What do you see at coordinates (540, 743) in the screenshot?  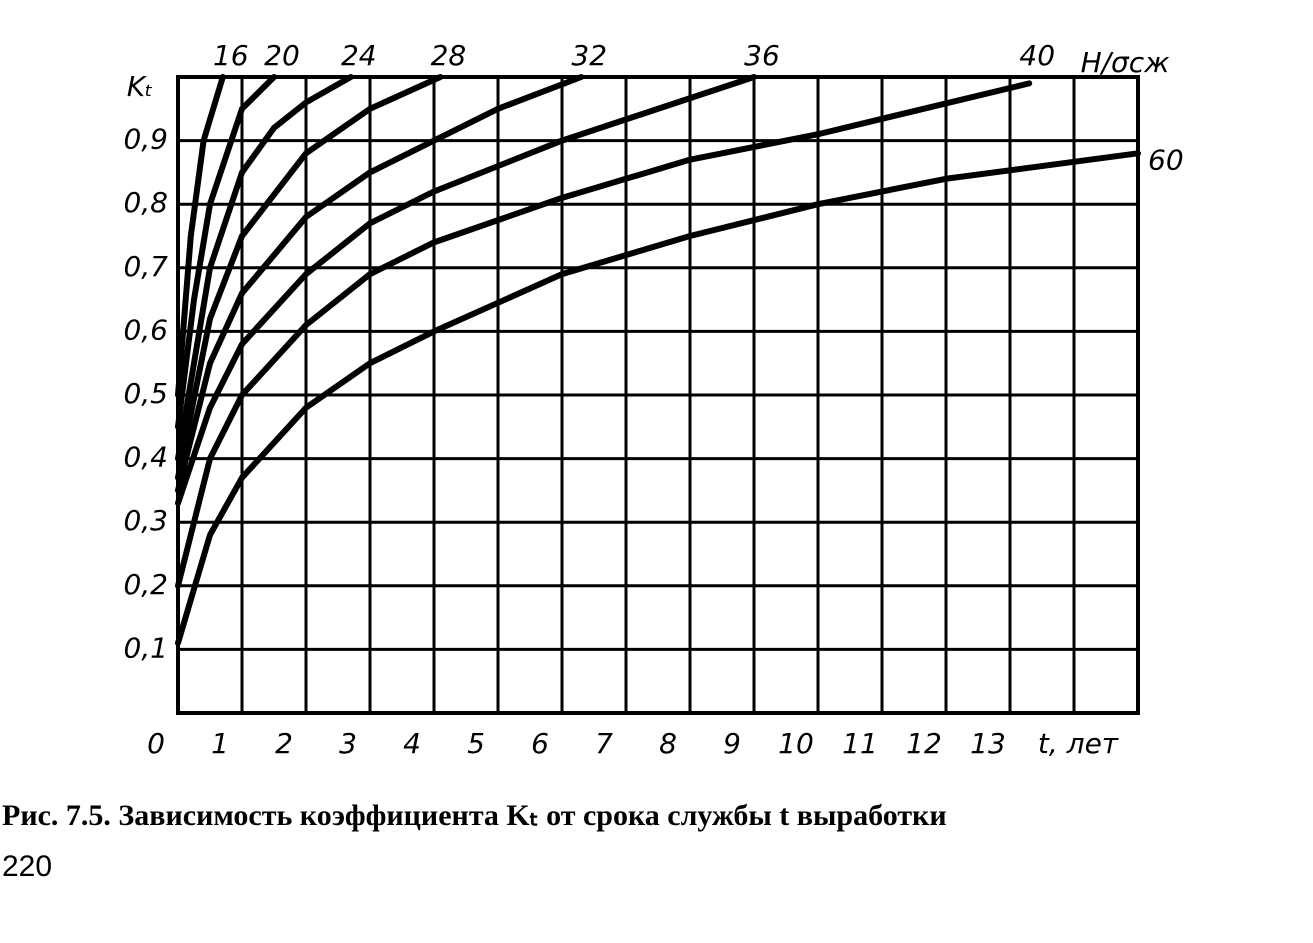 I see `x-tick-label: 6` at bounding box center [540, 743].